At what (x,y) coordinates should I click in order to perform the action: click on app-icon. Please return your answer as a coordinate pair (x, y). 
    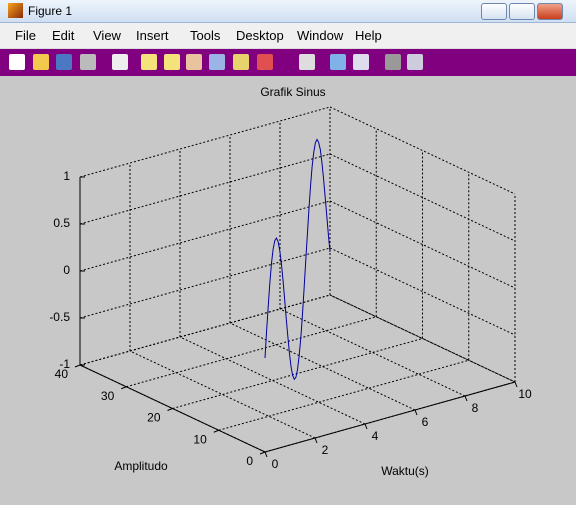
    Looking at the image, I should click on (15, 10).